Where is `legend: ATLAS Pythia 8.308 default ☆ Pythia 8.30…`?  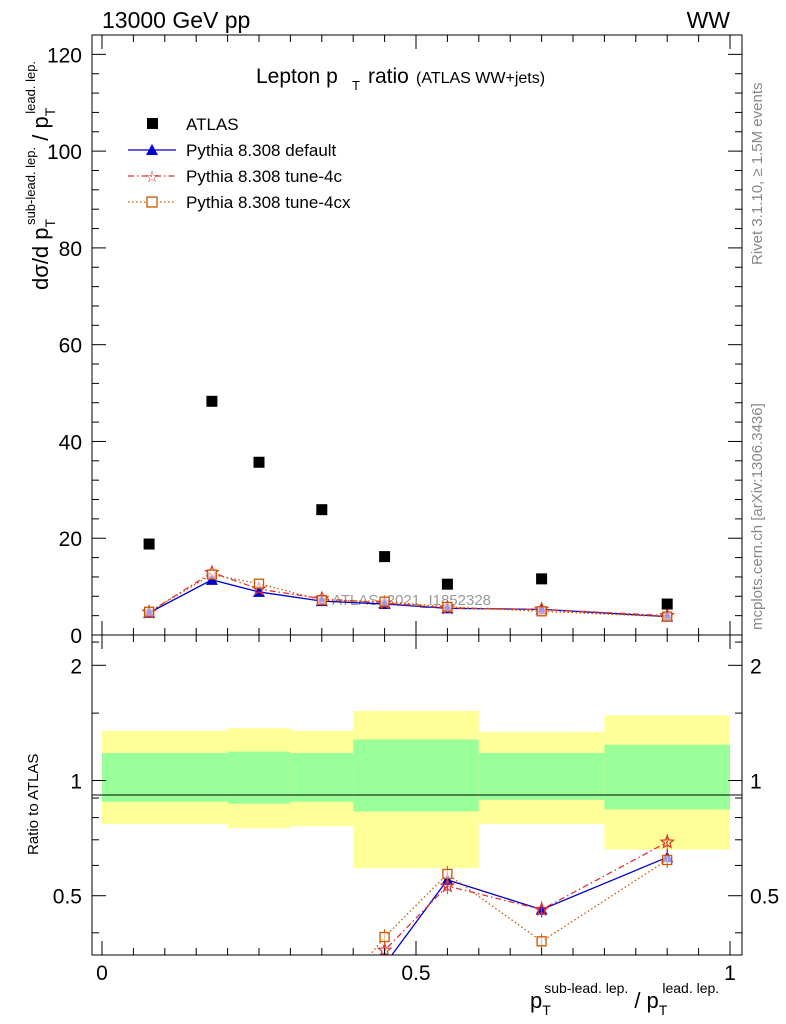
legend: ATLAS Pythia 8.308 default ☆ Pythia 8.30… is located at coordinates (239, 163).